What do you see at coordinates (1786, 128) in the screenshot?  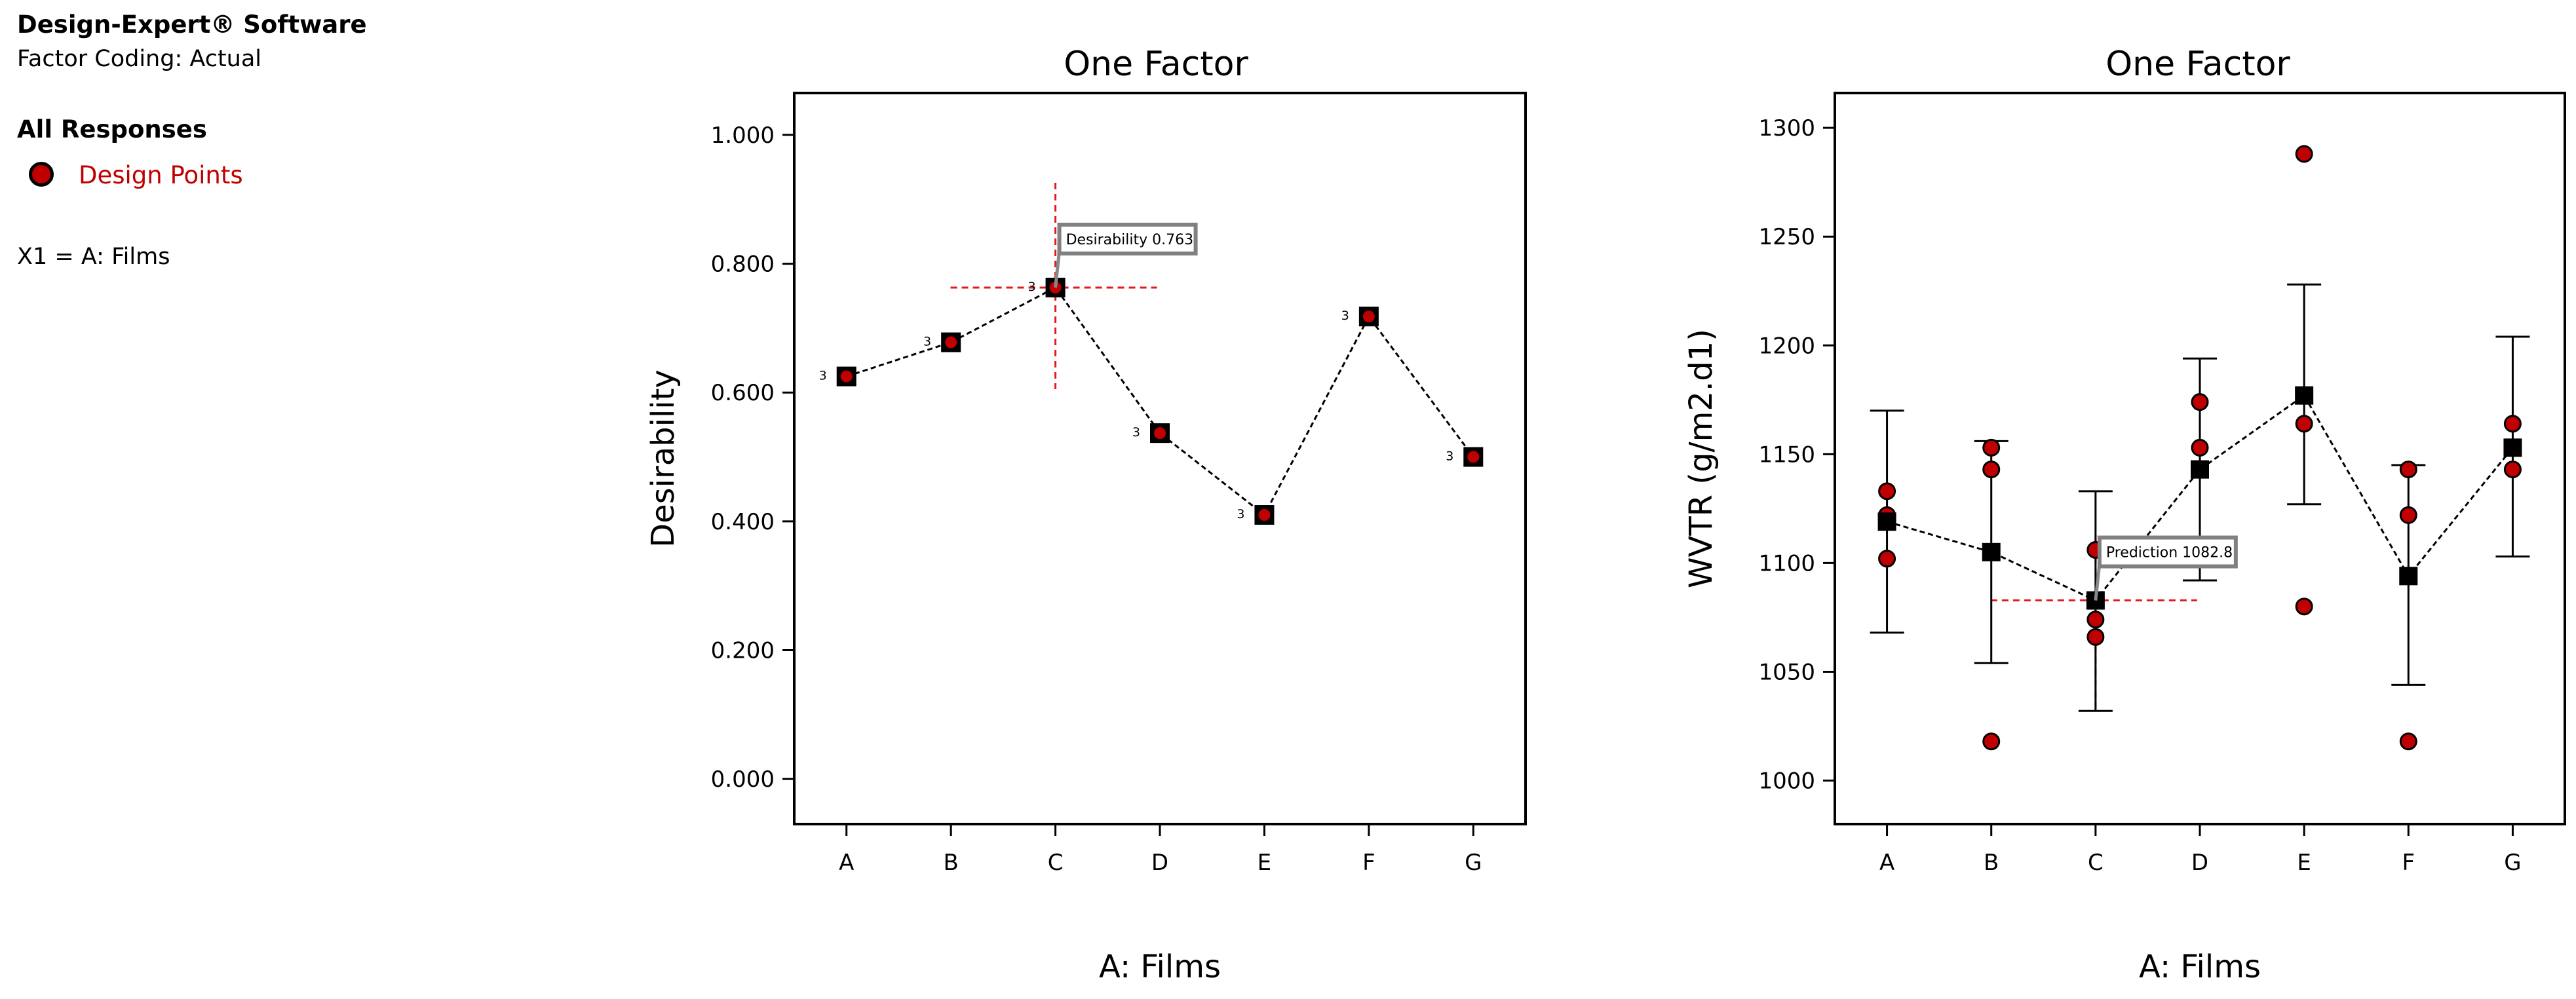 I see `y-tick-label: 1300` at bounding box center [1786, 128].